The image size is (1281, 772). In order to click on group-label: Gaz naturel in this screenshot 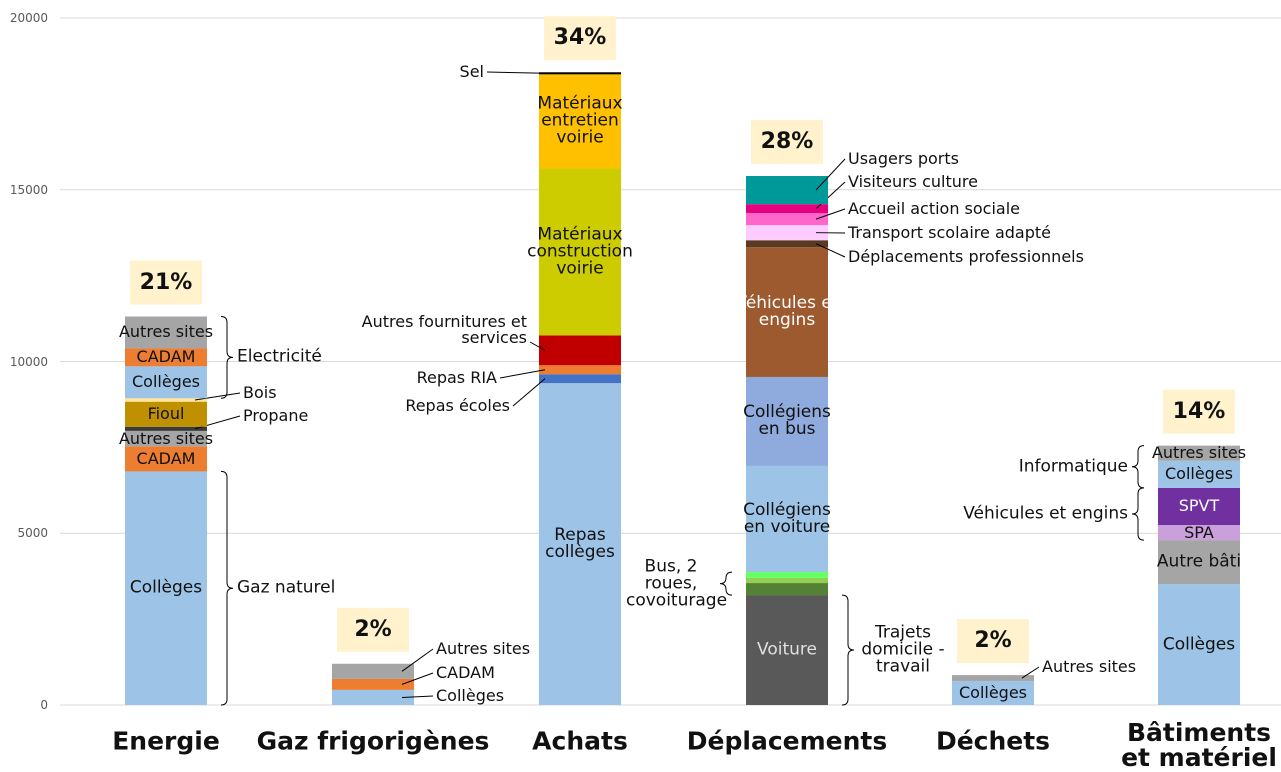, I will do `click(286, 587)`.